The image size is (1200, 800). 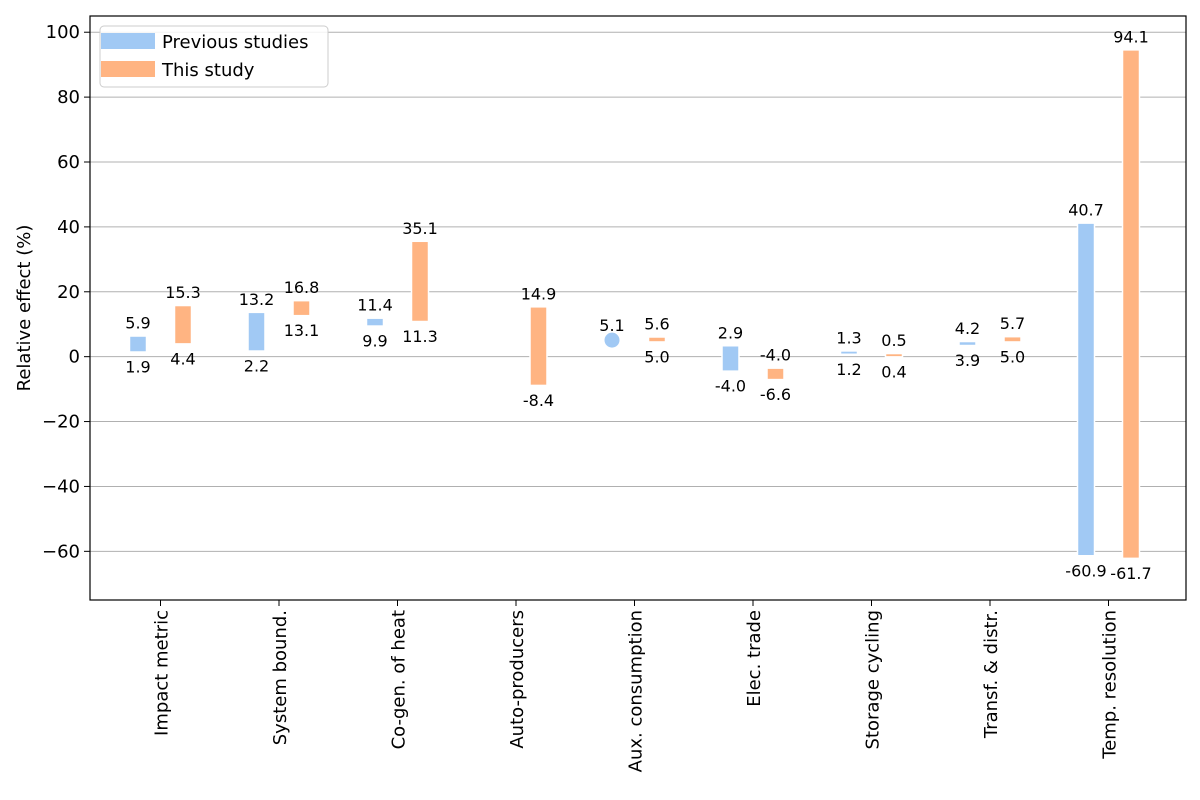 I want to click on legend: Previous studies This study, so click(x=214, y=56).